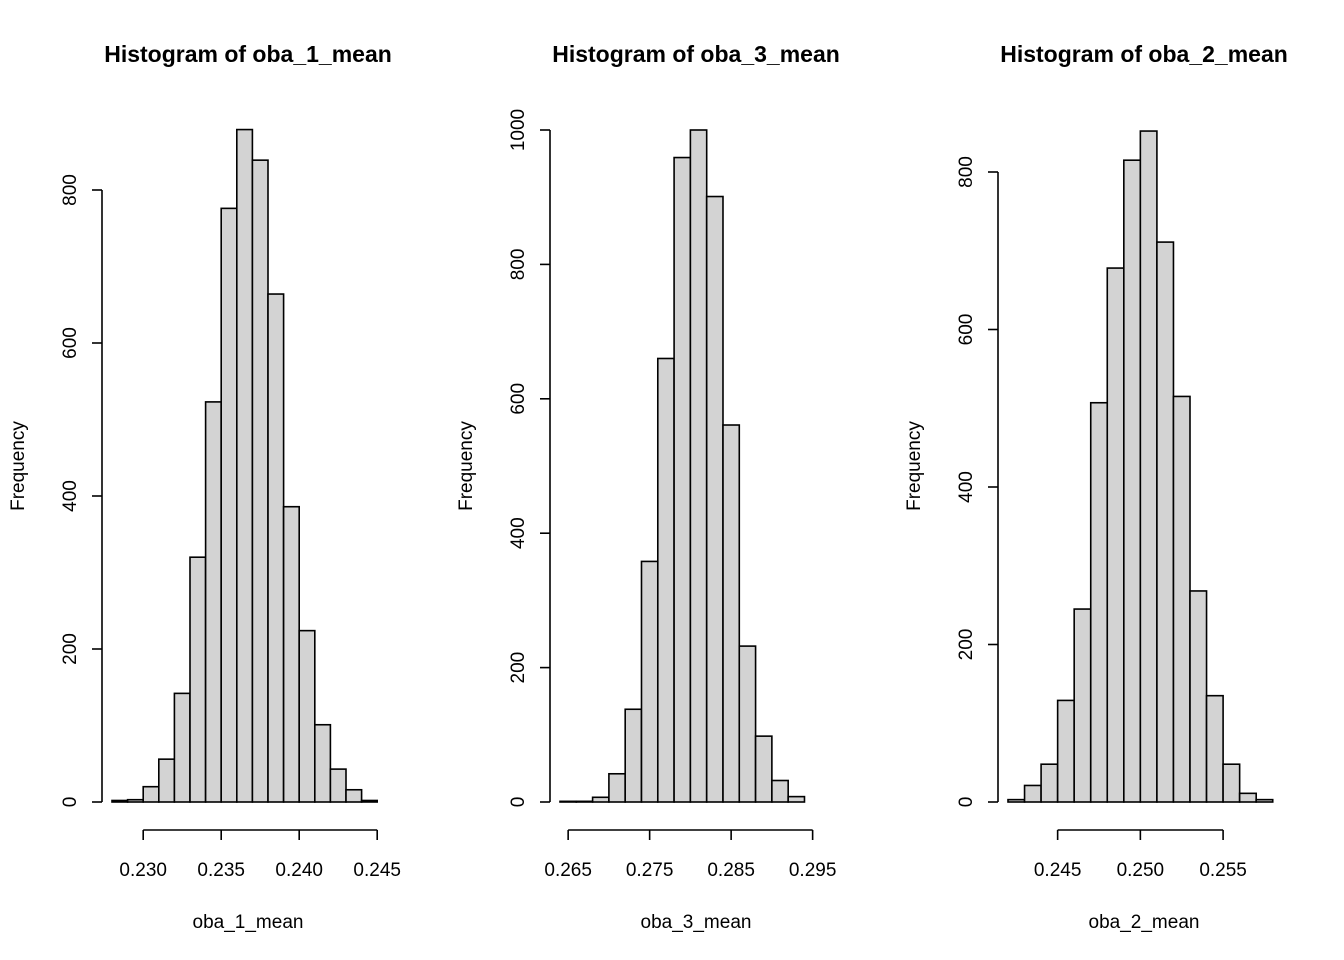  What do you see at coordinates (1144, 54) in the screenshot?
I see `chart-title: Histogram of oba_2_mean` at bounding box center [1144, 54].